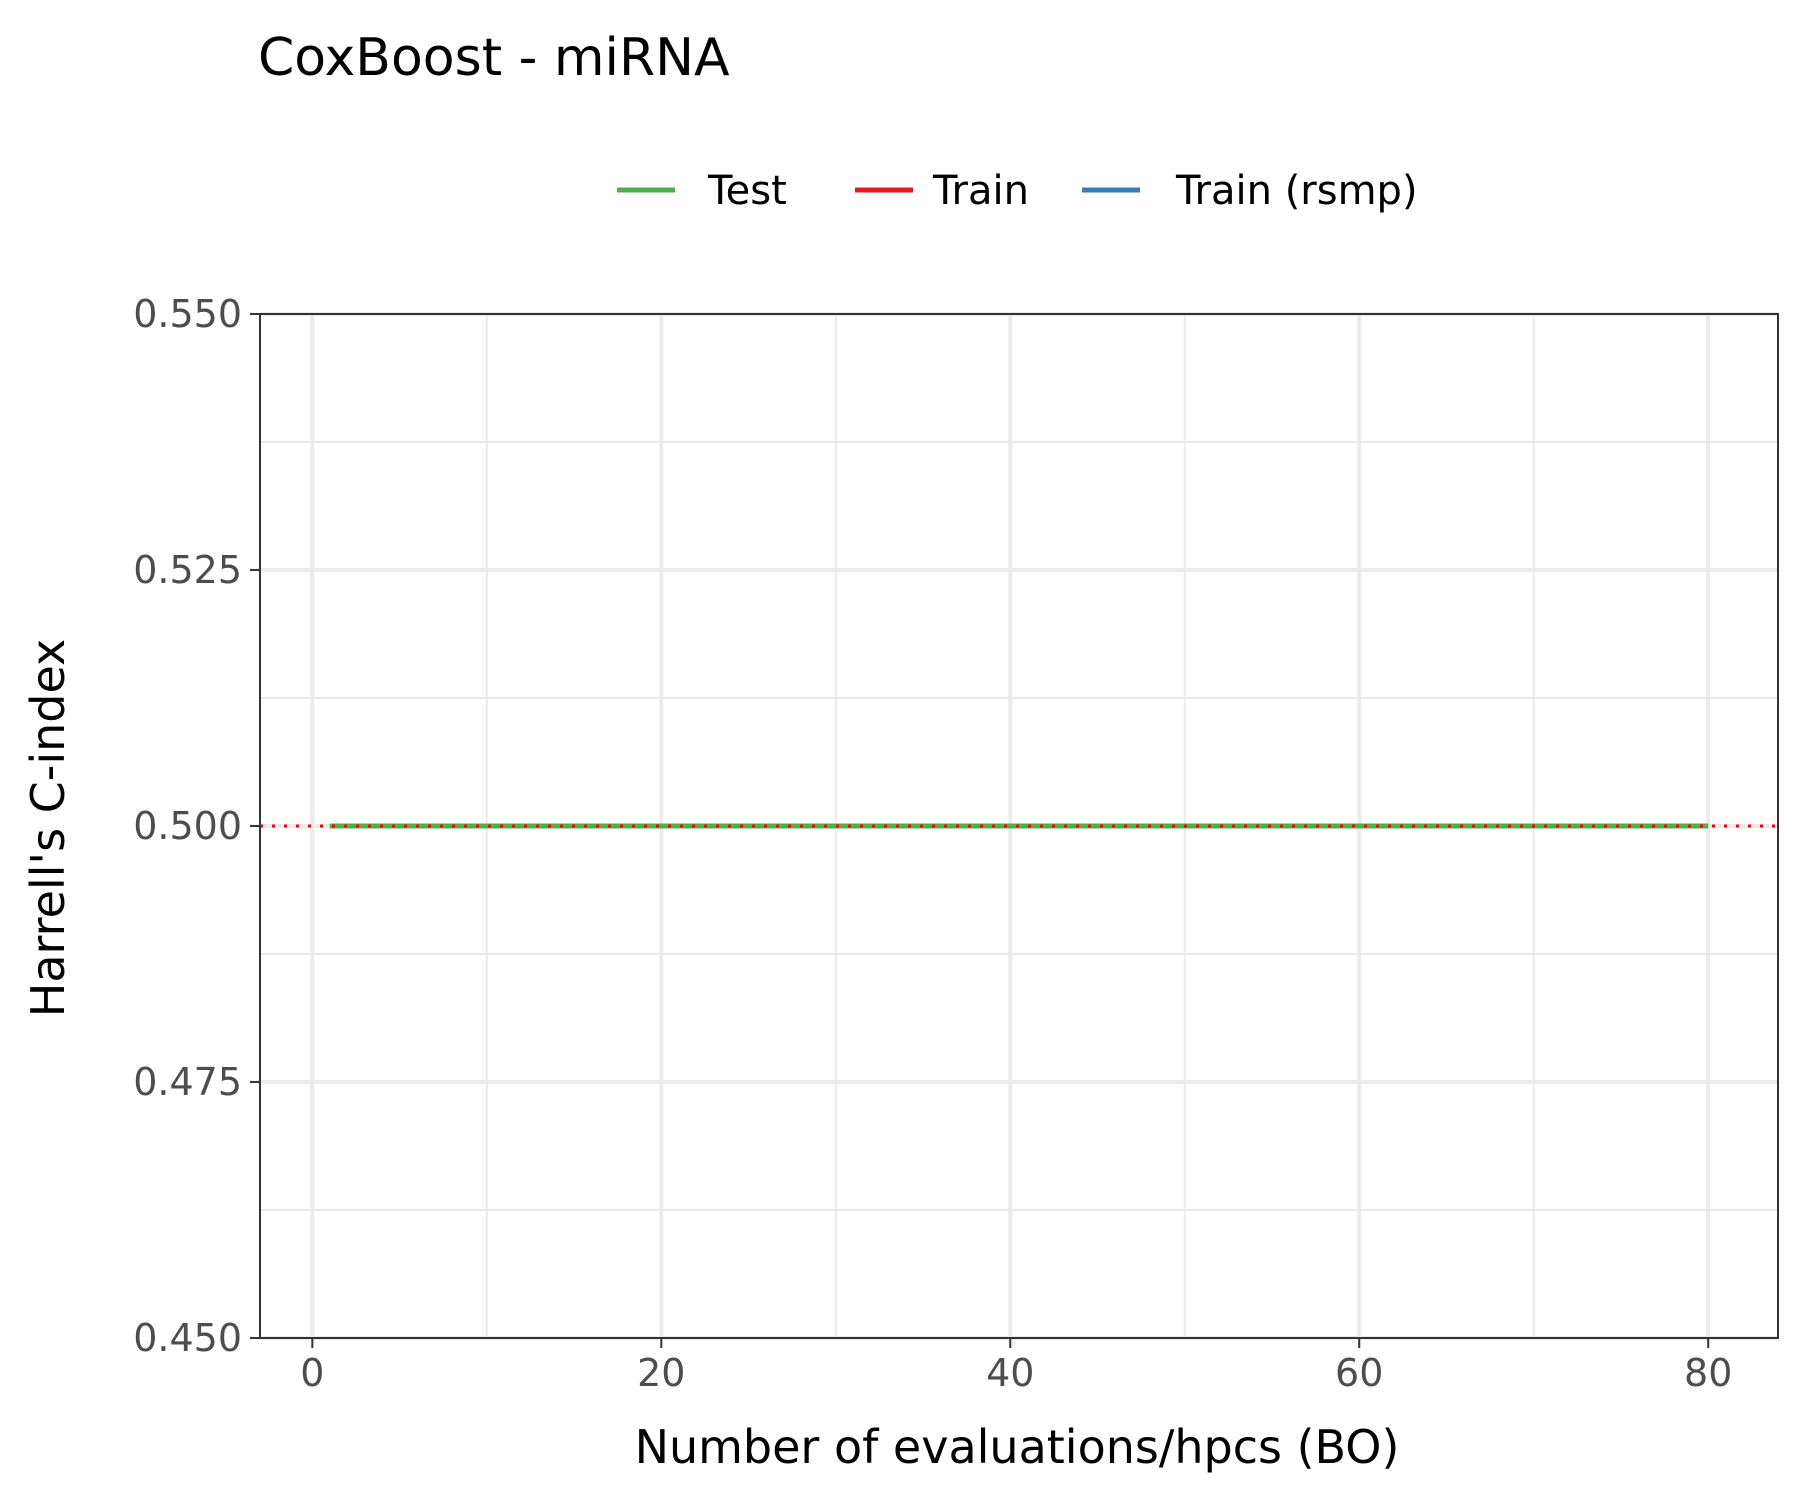 This screenshot has height=1500, width=1800. Describe the element at coordinates (187, 1082) in the screenshot. I see `y-tick-label: 0.475` at that location.